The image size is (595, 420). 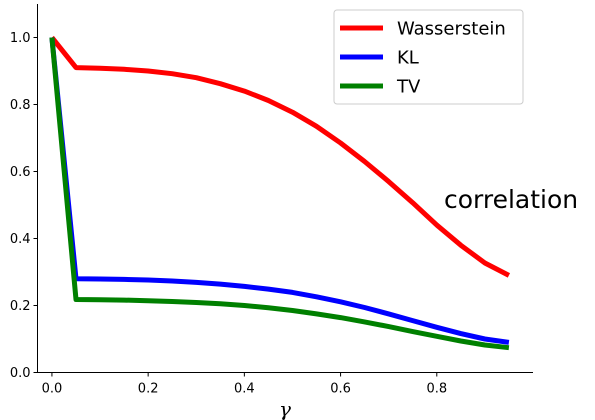 I want to click on x-axis-label: γ, so click(x=285, y=408).